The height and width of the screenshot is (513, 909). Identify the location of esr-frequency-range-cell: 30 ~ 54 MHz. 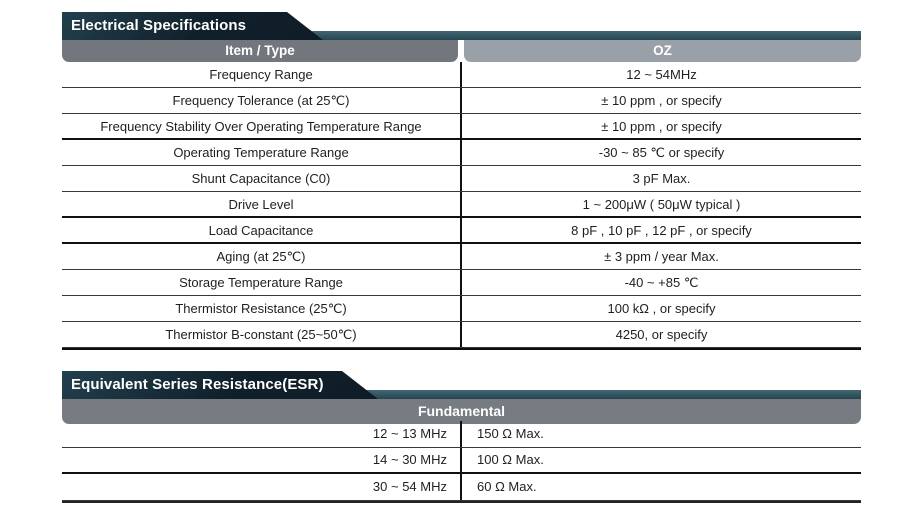
(409, 487).